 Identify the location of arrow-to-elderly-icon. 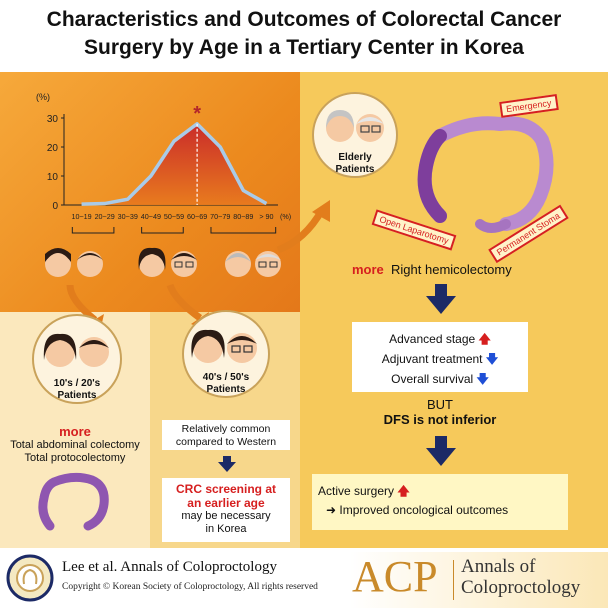
(301, 231).